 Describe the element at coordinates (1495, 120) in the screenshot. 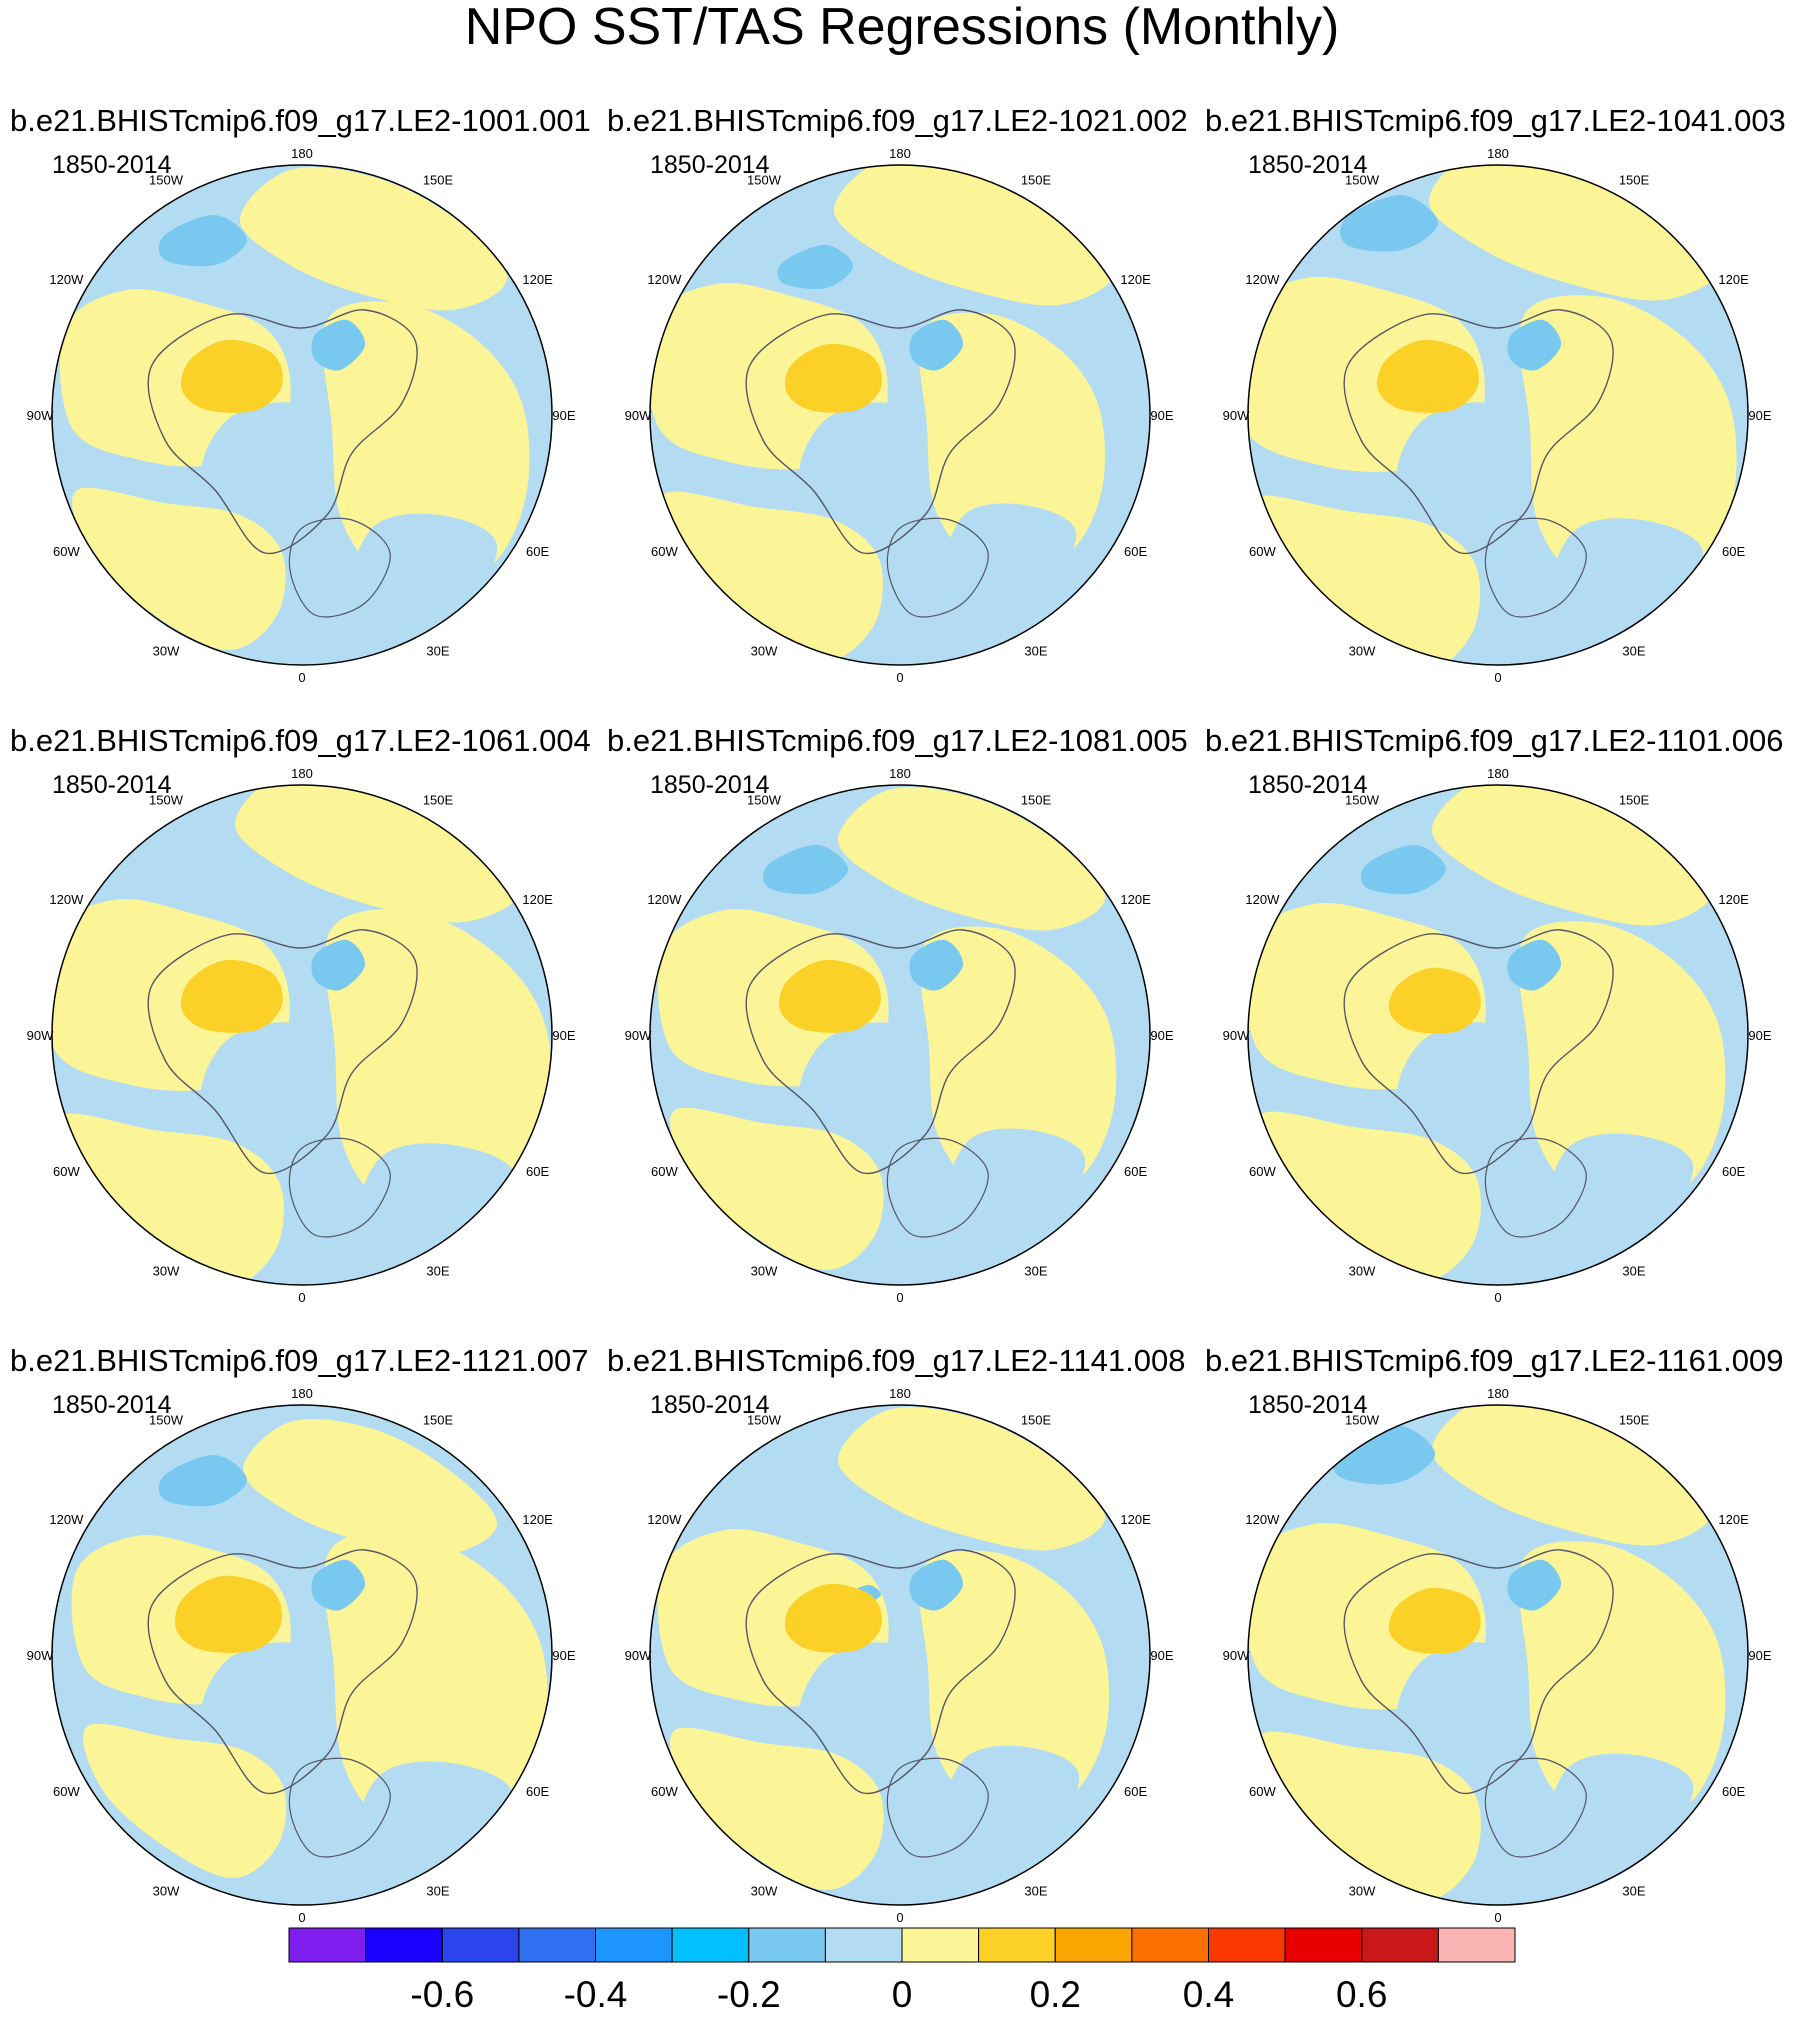

I see `panel-title: b.e21.BHISTcmip6.f09_g17.LE2-1041.003` at that location.